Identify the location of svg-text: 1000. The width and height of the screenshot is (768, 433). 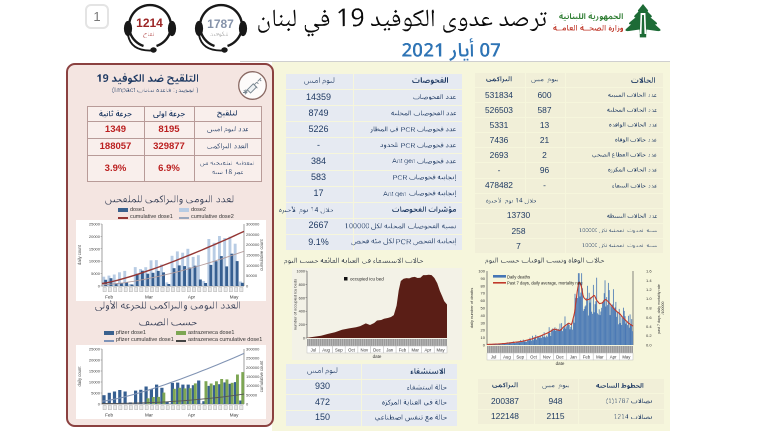
(301, 272).